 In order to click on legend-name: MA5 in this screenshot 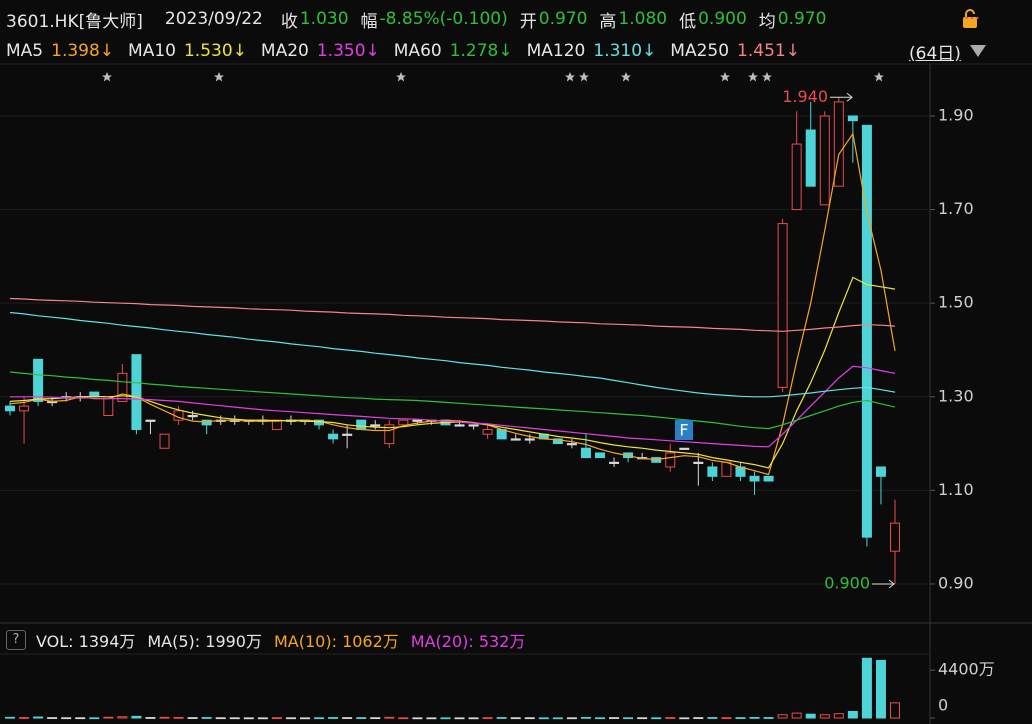, I will do `click(25, 51)`.